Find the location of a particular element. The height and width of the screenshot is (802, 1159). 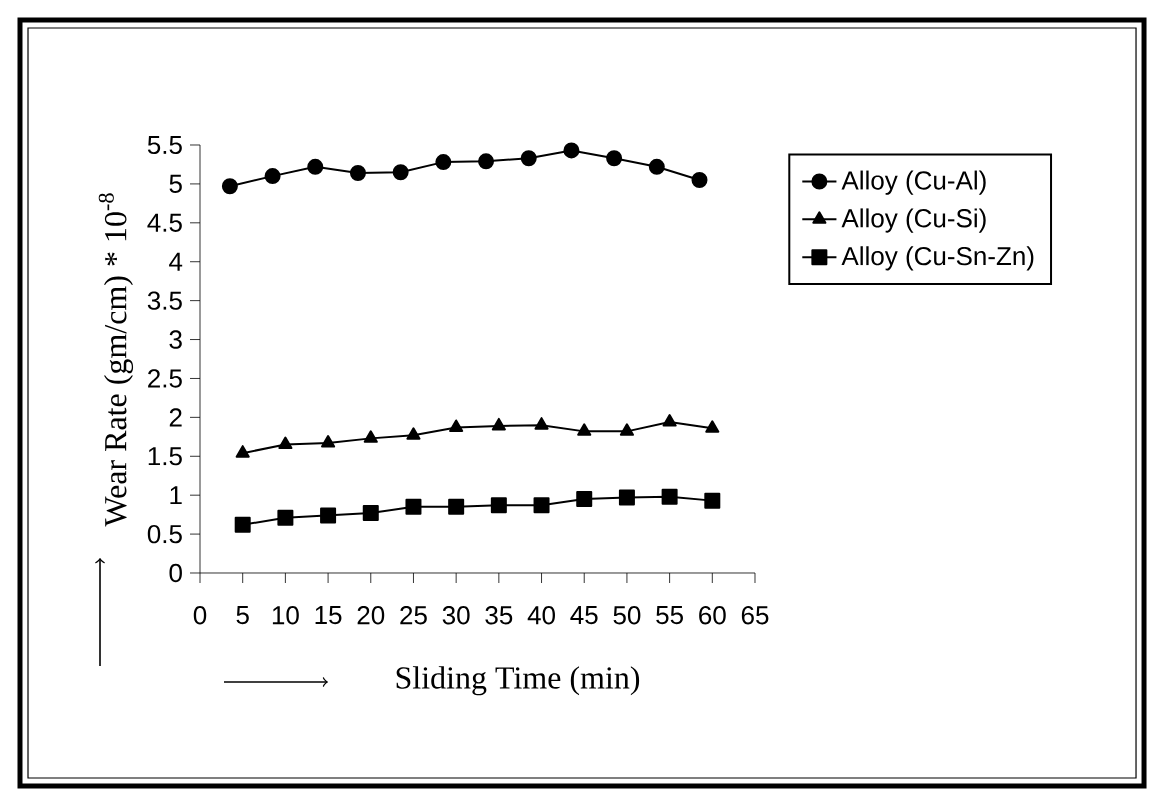

x-tick-label: 60 is located at coordinates (712, 615).